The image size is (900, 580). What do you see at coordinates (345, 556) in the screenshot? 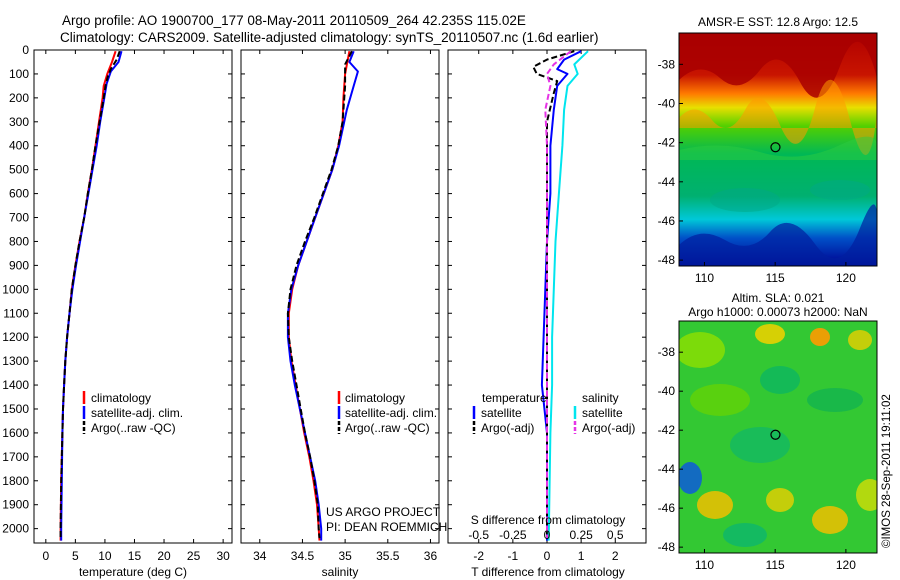
I see `x-tick-label: 35` at bounding box center [345, 556].